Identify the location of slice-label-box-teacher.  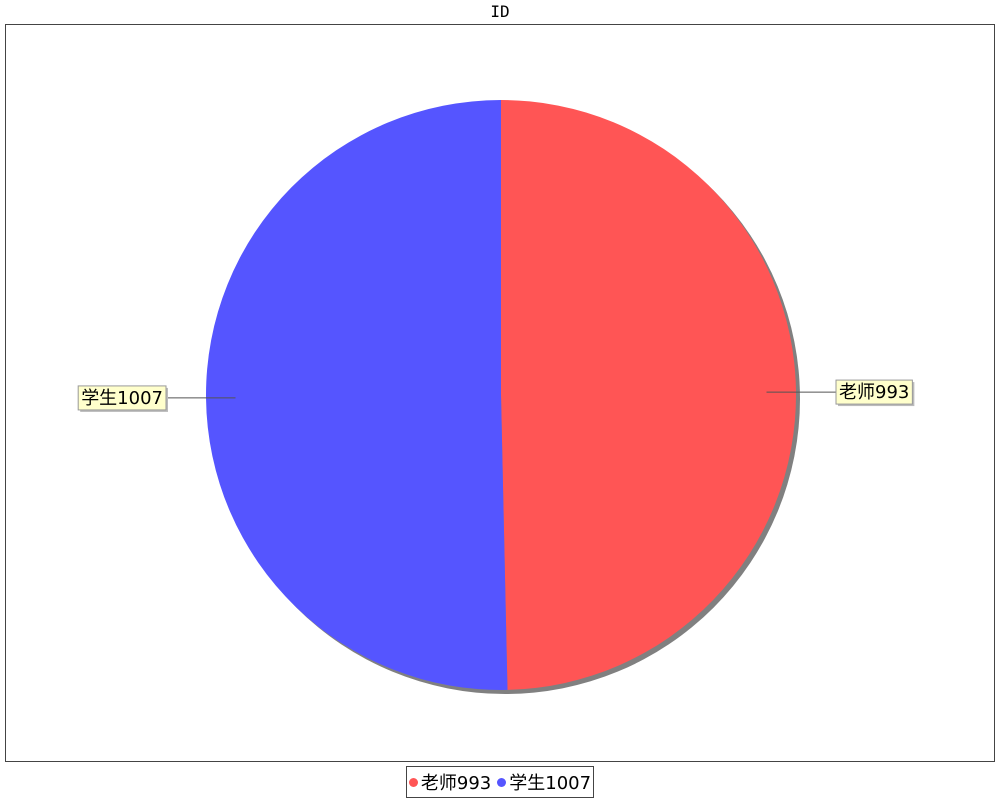
(874, 392).